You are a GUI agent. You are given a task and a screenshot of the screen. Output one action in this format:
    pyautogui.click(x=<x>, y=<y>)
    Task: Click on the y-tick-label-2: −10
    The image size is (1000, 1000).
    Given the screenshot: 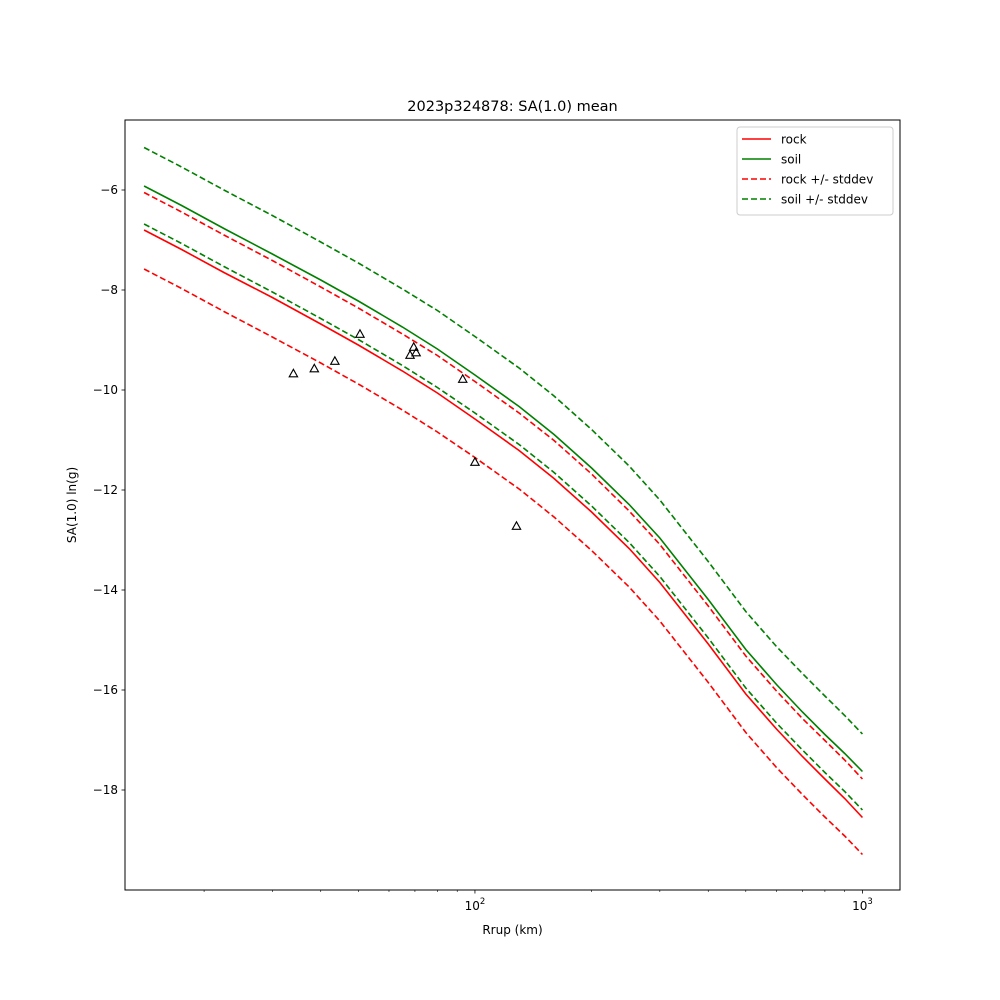 What is the action you would take?
    pyautogui.click(x=105, y=390)
    